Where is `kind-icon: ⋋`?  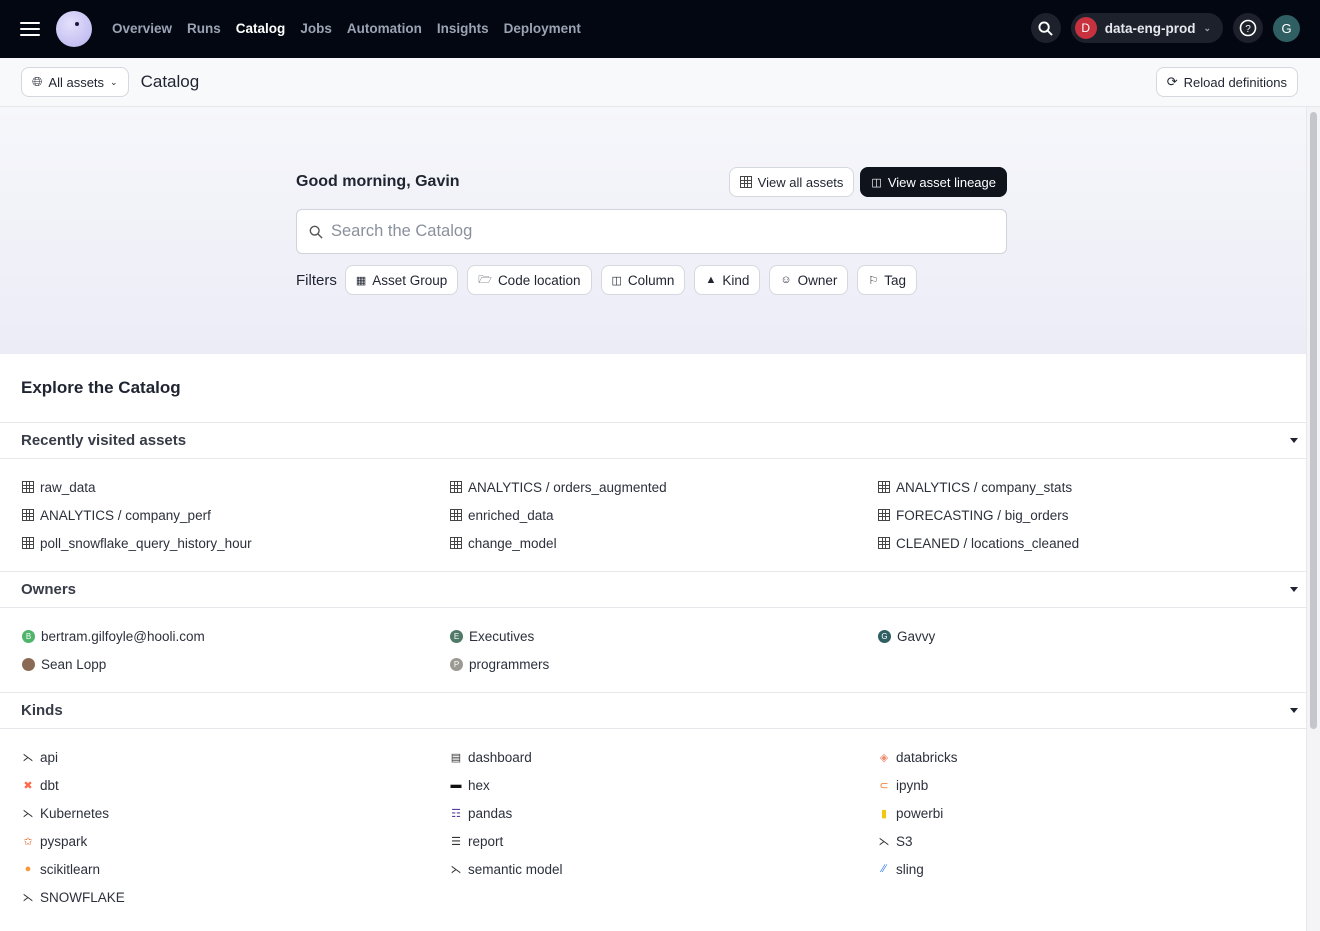
kind-icon: ⋋ is located at coordinates (28, 897).